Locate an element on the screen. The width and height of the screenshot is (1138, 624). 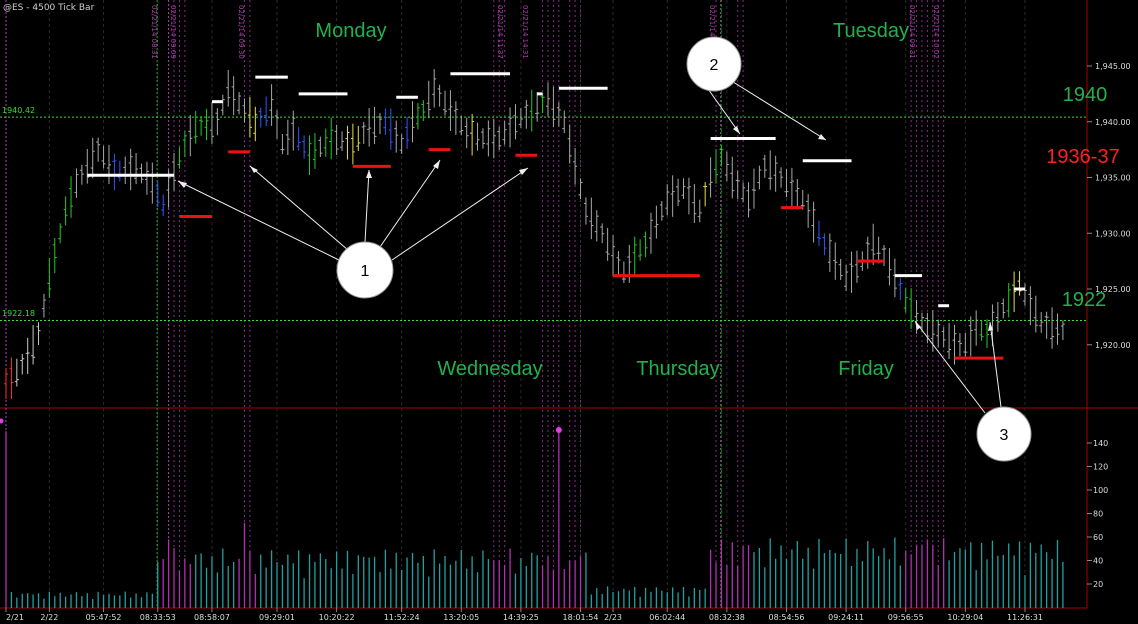
price-tick-label: 1,920.00 is located at coordinates (1113, 345).